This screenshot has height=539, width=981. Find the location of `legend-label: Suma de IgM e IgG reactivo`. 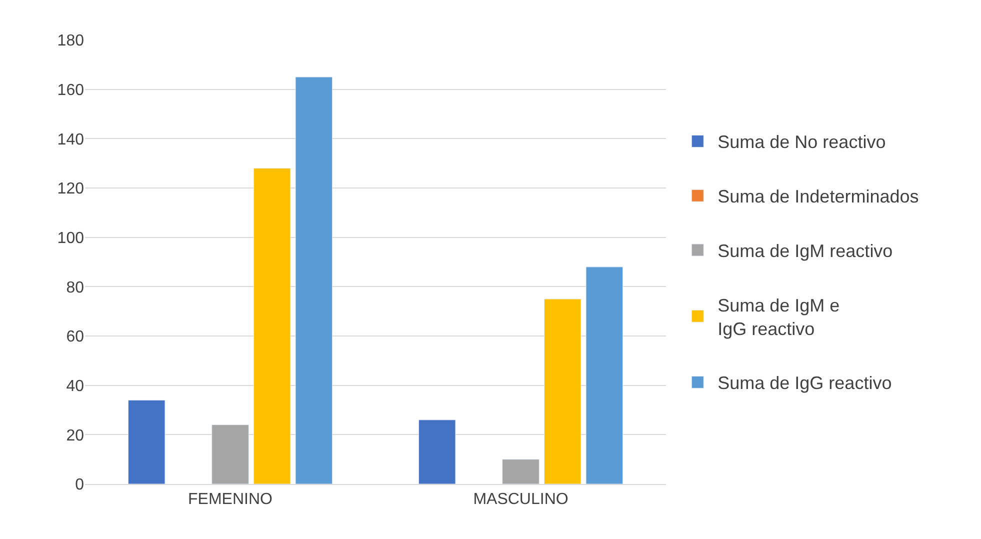

legend-label: Suma de IgM e IgG reactivo is located at coordinates (779, 317).